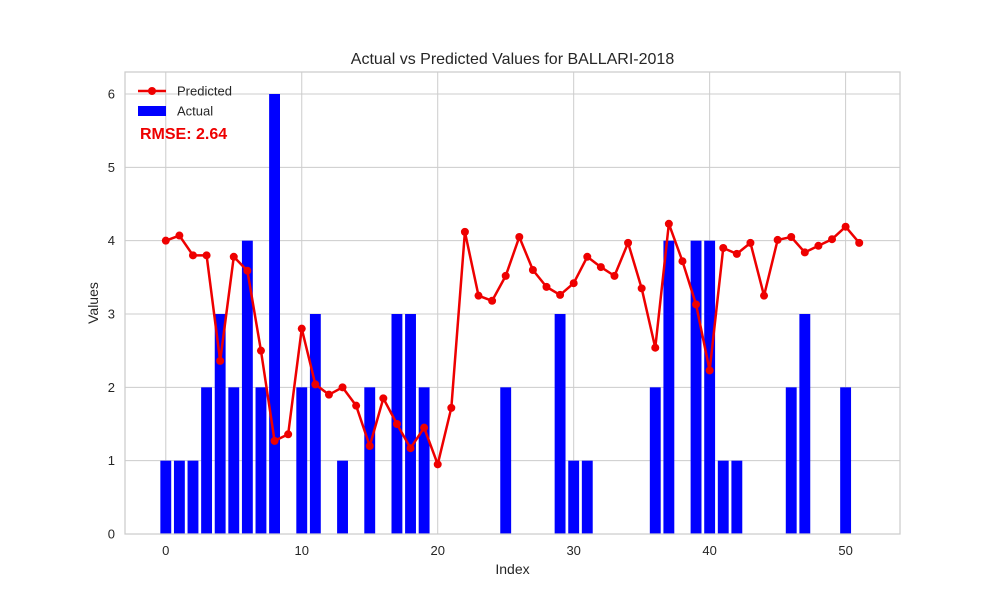  I want to click on x-tick-label: 50, so click(845, 550).